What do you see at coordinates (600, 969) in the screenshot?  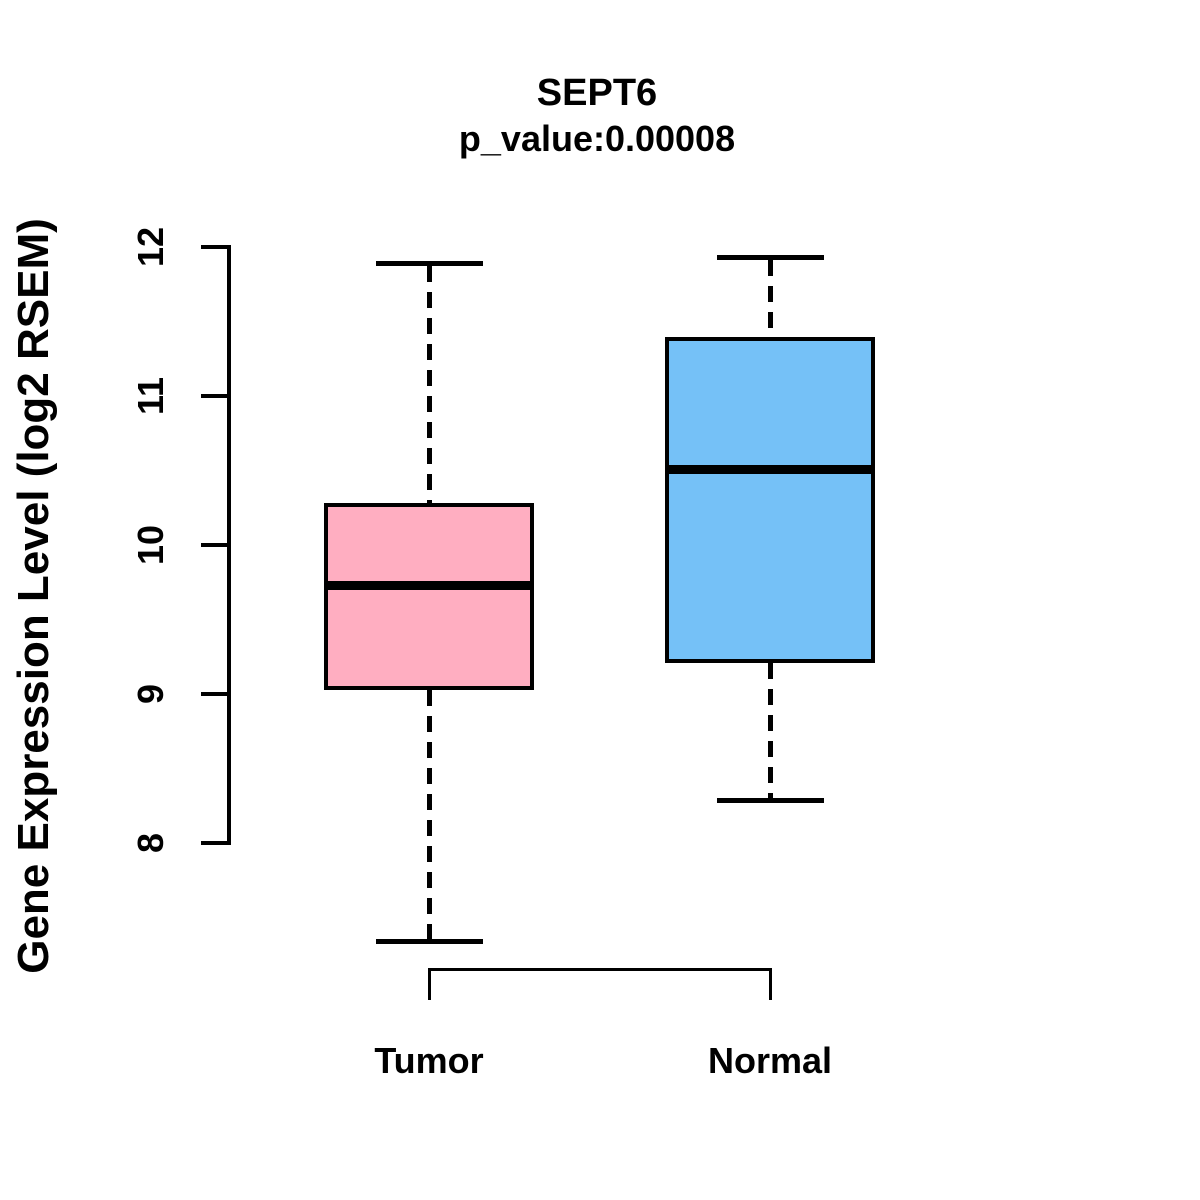 I see `x-axis-bracket-bar` at bounding box center [600, 969].